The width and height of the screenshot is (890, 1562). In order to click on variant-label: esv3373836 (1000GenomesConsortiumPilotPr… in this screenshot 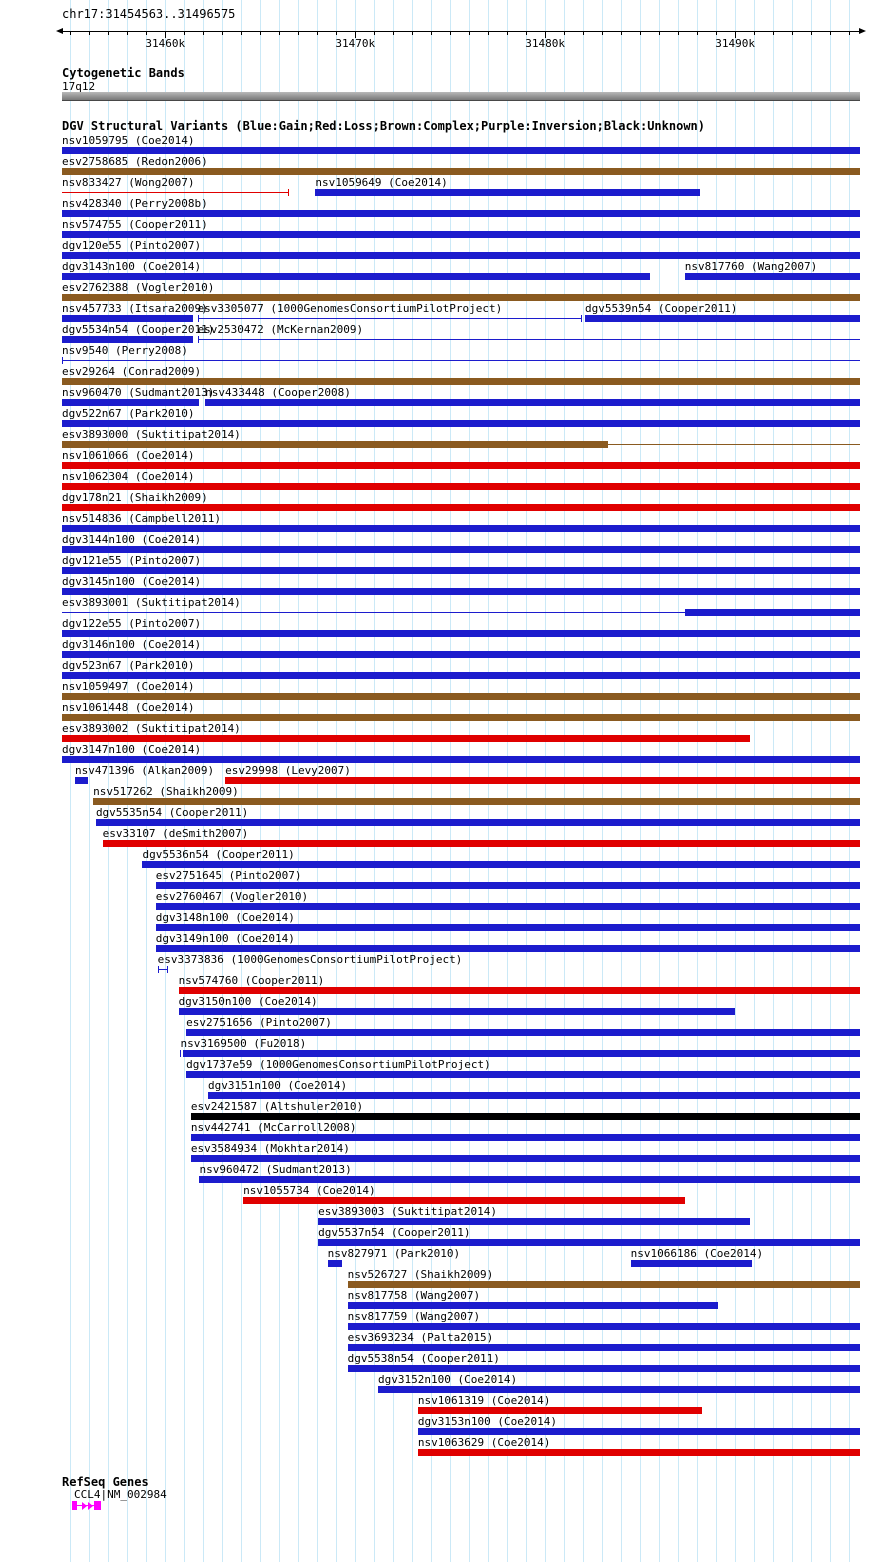, I will do `click(310, 959)`.